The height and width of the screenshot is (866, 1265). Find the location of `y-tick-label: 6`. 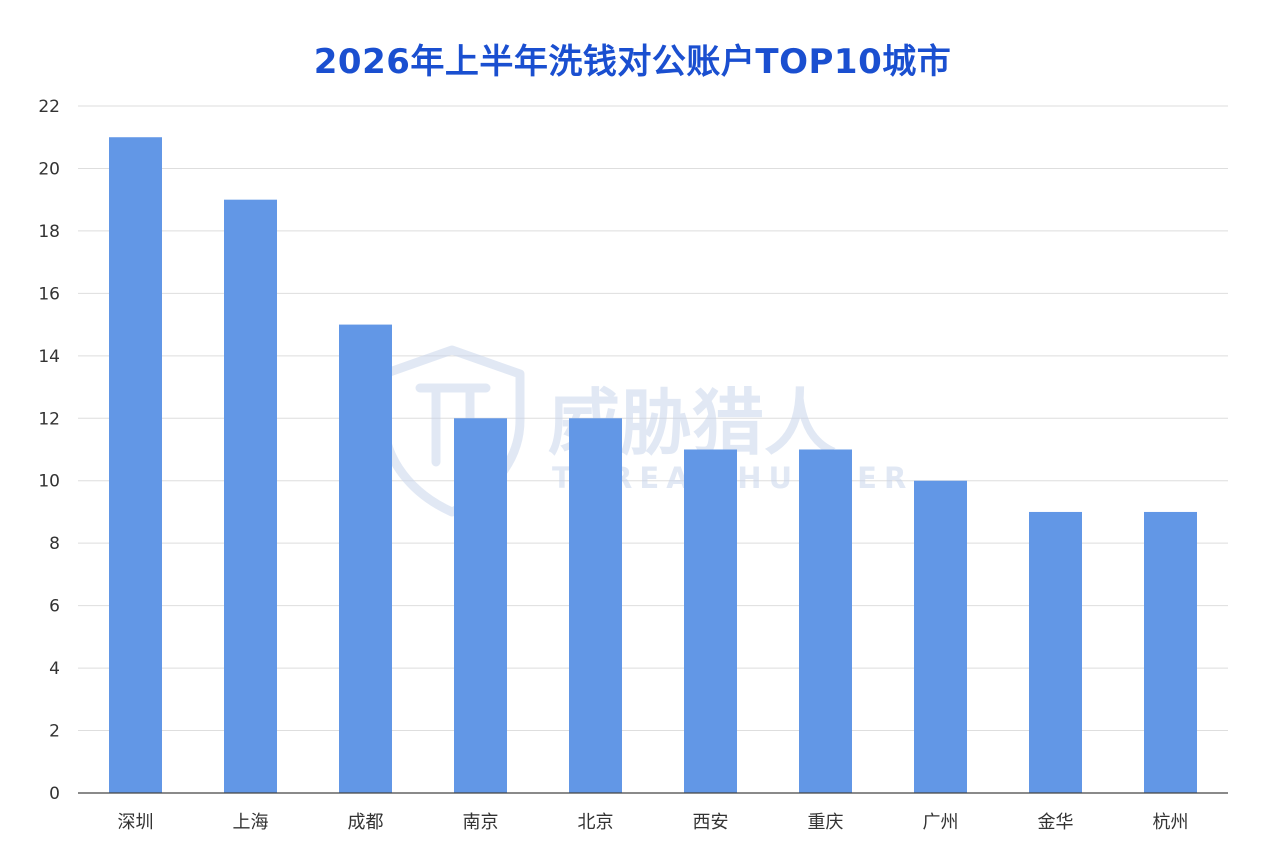

y-tick-label: 6 is located at coordinates (54, 607).